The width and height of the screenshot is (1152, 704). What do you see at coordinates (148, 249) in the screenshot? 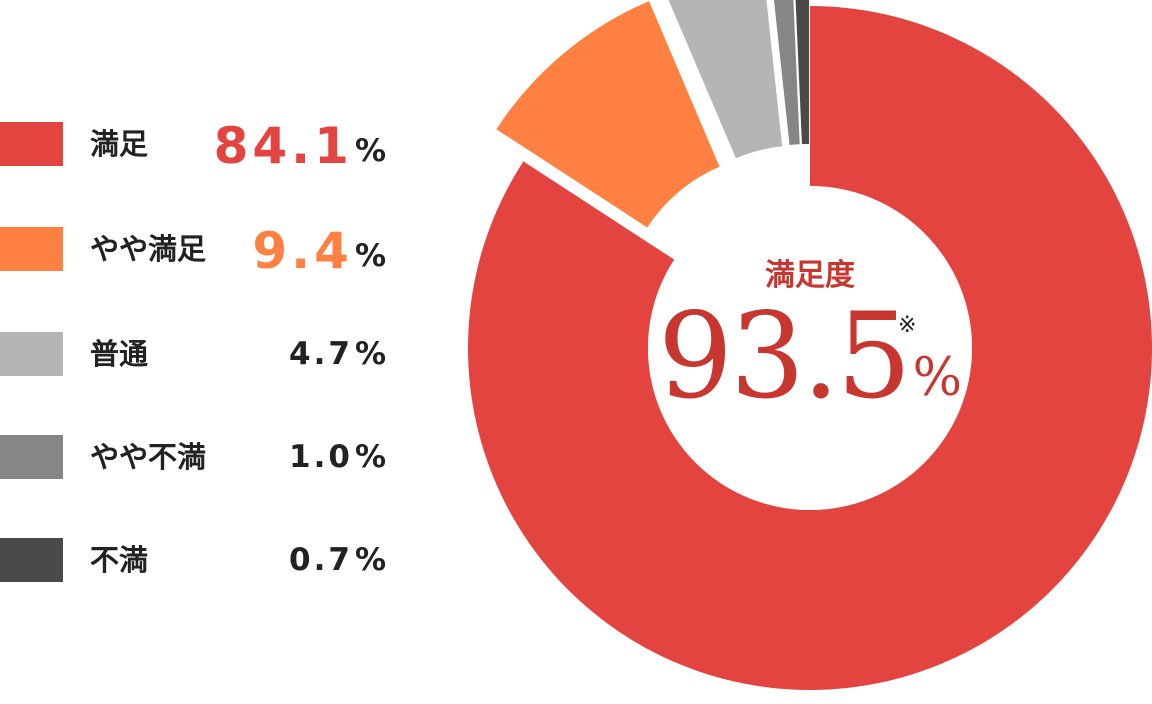
I see `legend-label: やや満足` at bounding box center [148, 249].